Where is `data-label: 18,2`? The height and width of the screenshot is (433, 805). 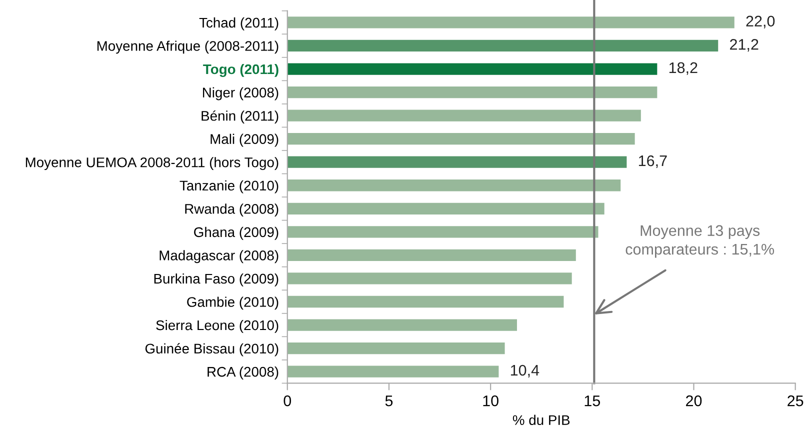 data-label: 18,2 is located at coordinates (683, 68).